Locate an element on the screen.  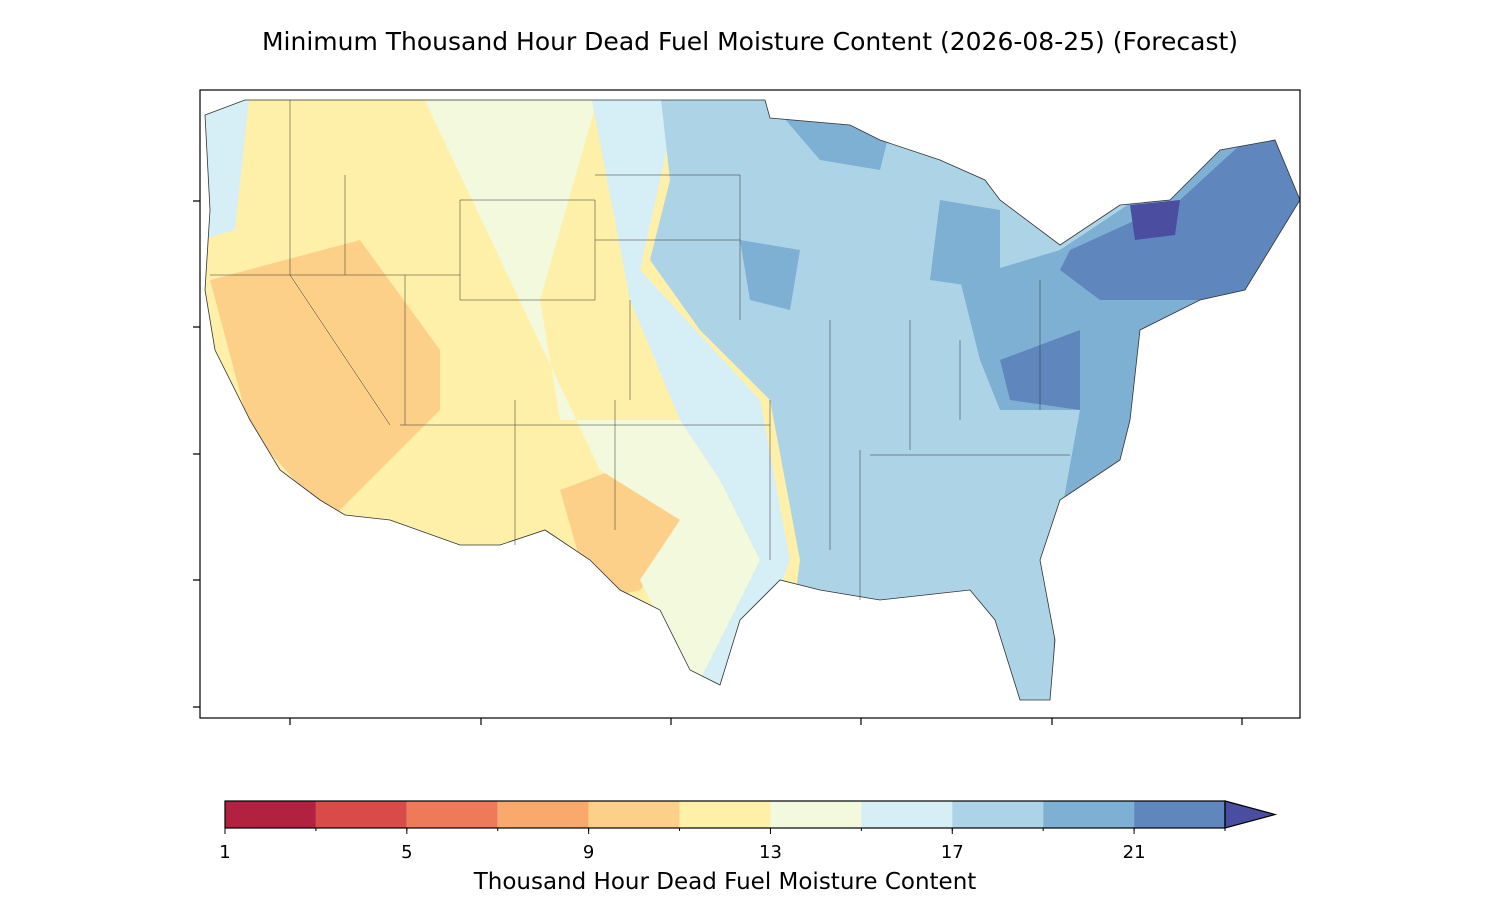
colorbar: 1 5 9 13 17 21 is located at coordinates (748, 831).